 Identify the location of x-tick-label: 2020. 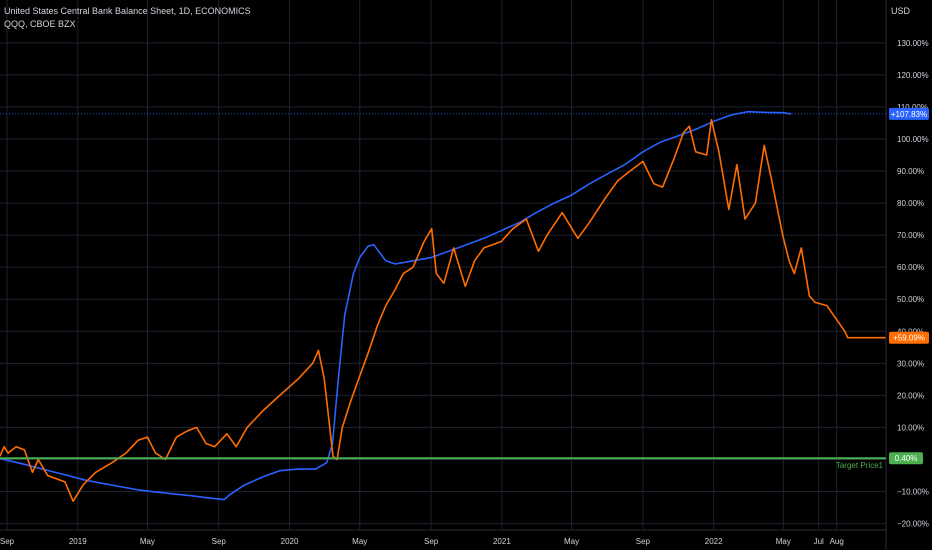
(290, 541).